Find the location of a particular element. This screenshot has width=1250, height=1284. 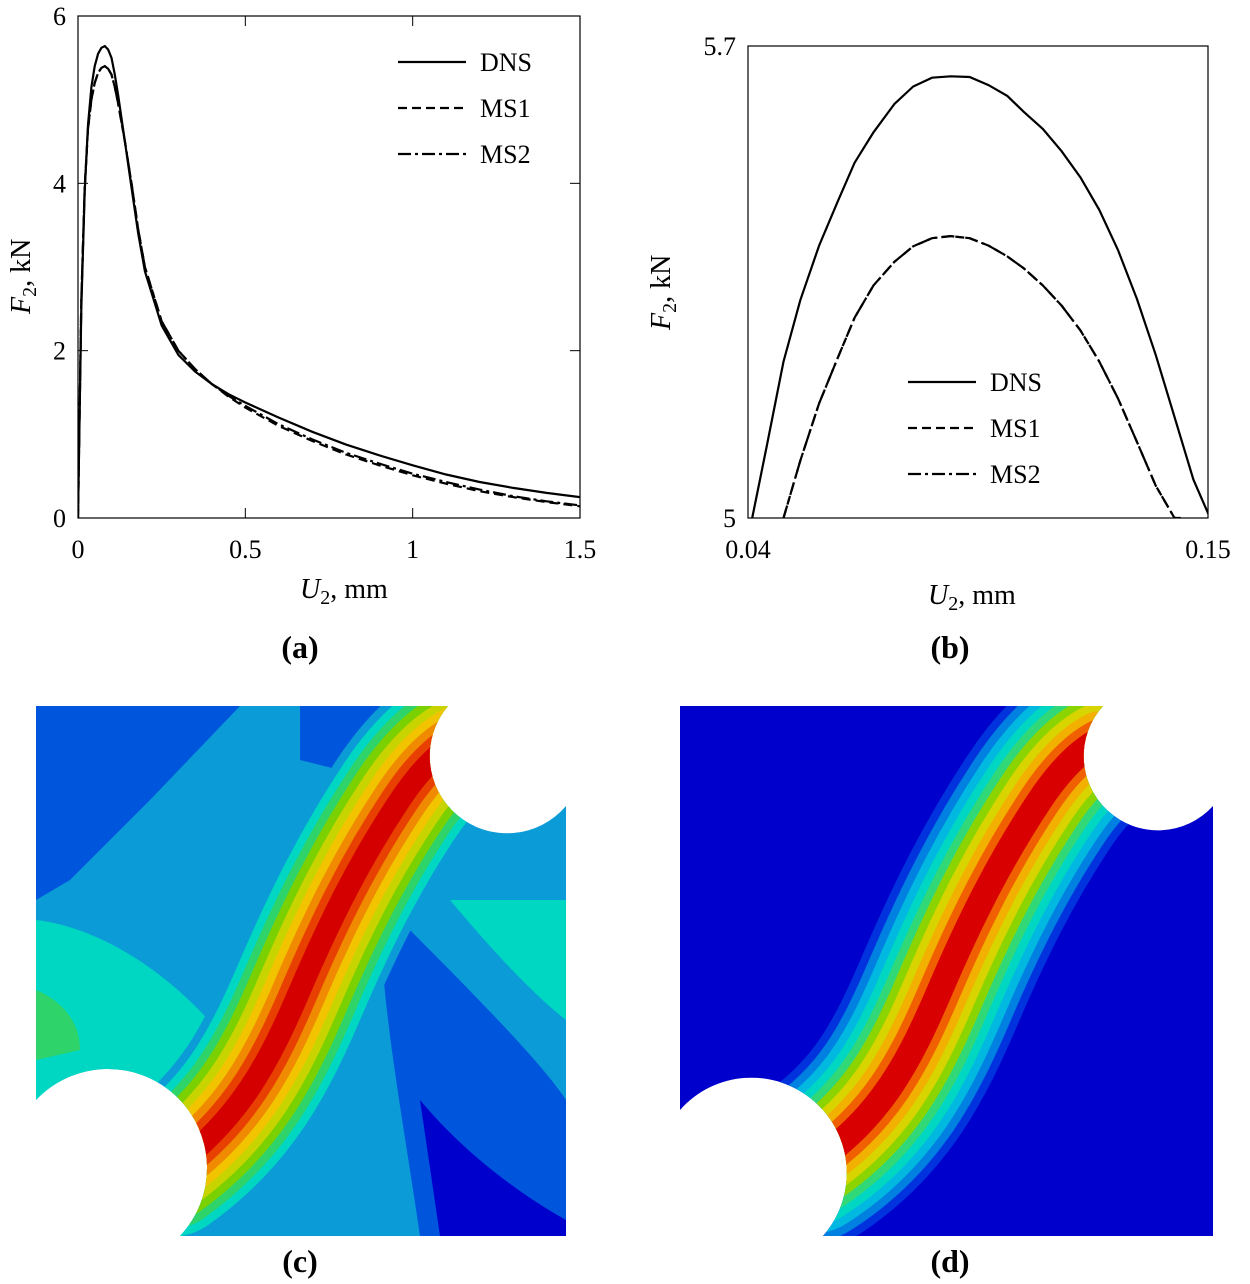

a-xtick-label: 0.5 is located at coordinates (245, 549).